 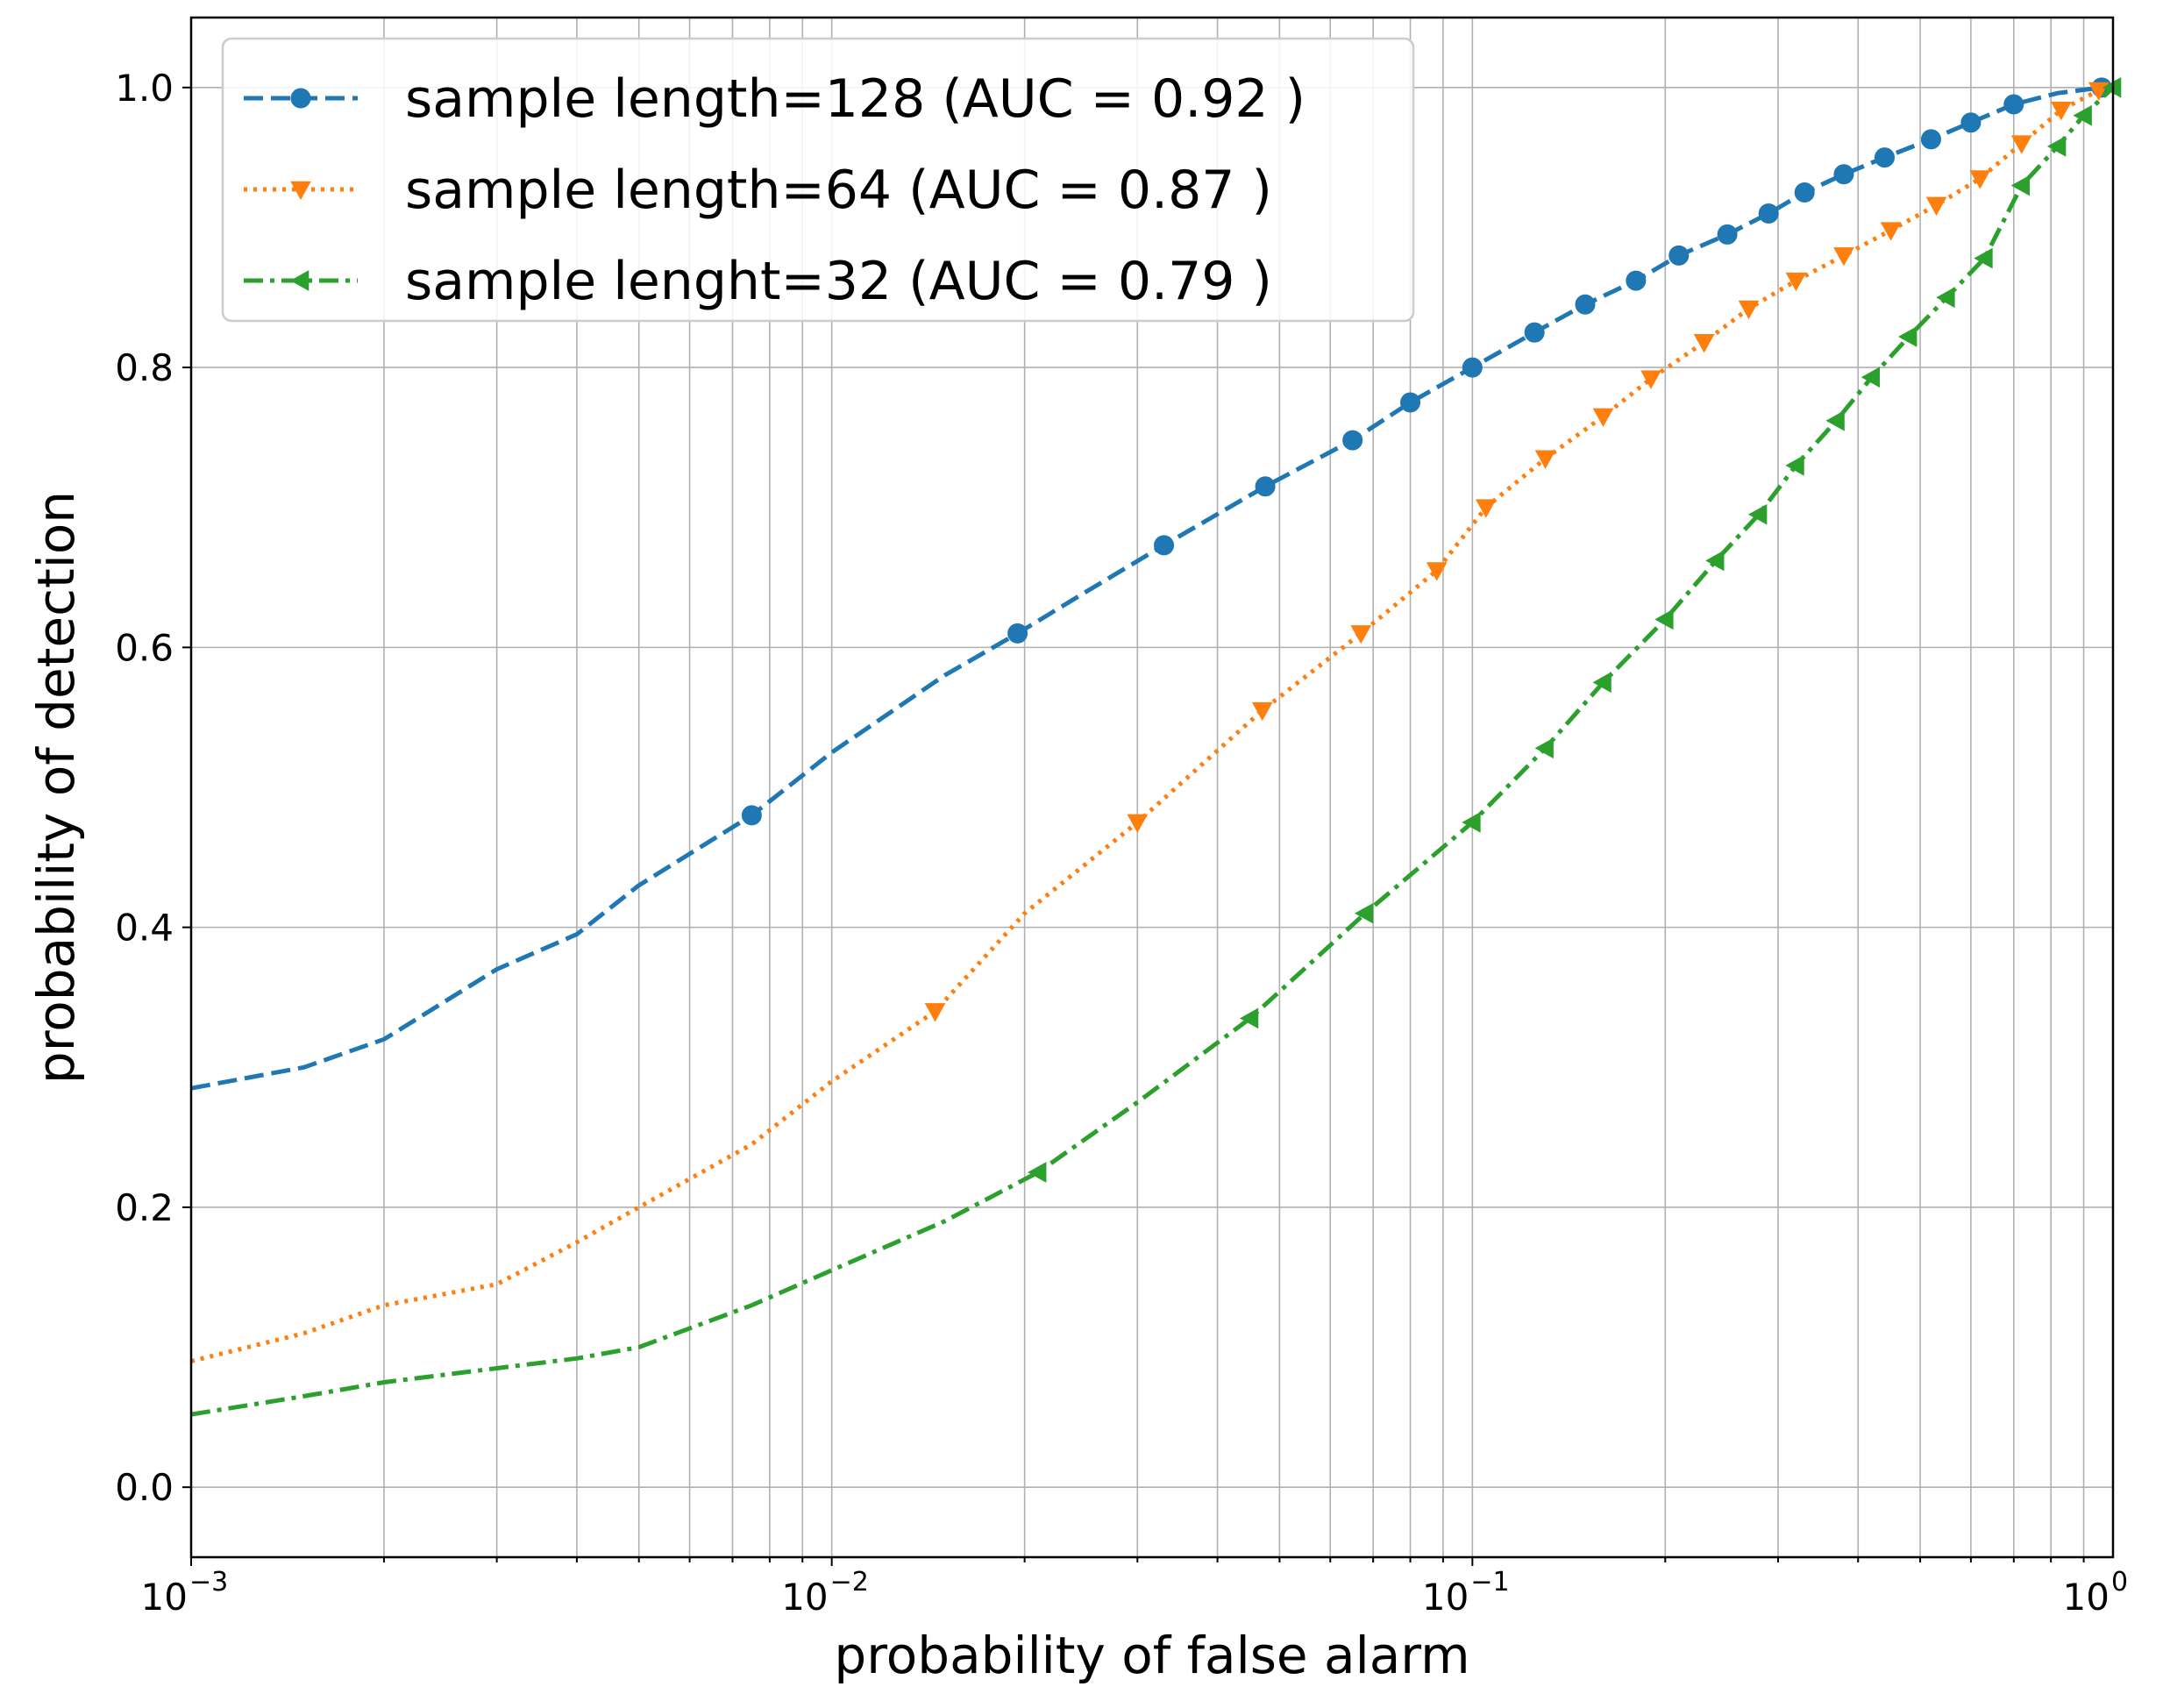 What do you see at coordinates (1151, 1655) in the screenshot?
I see `x-axis-label: probability of false alarm` at bounding box center [1151, 1655].